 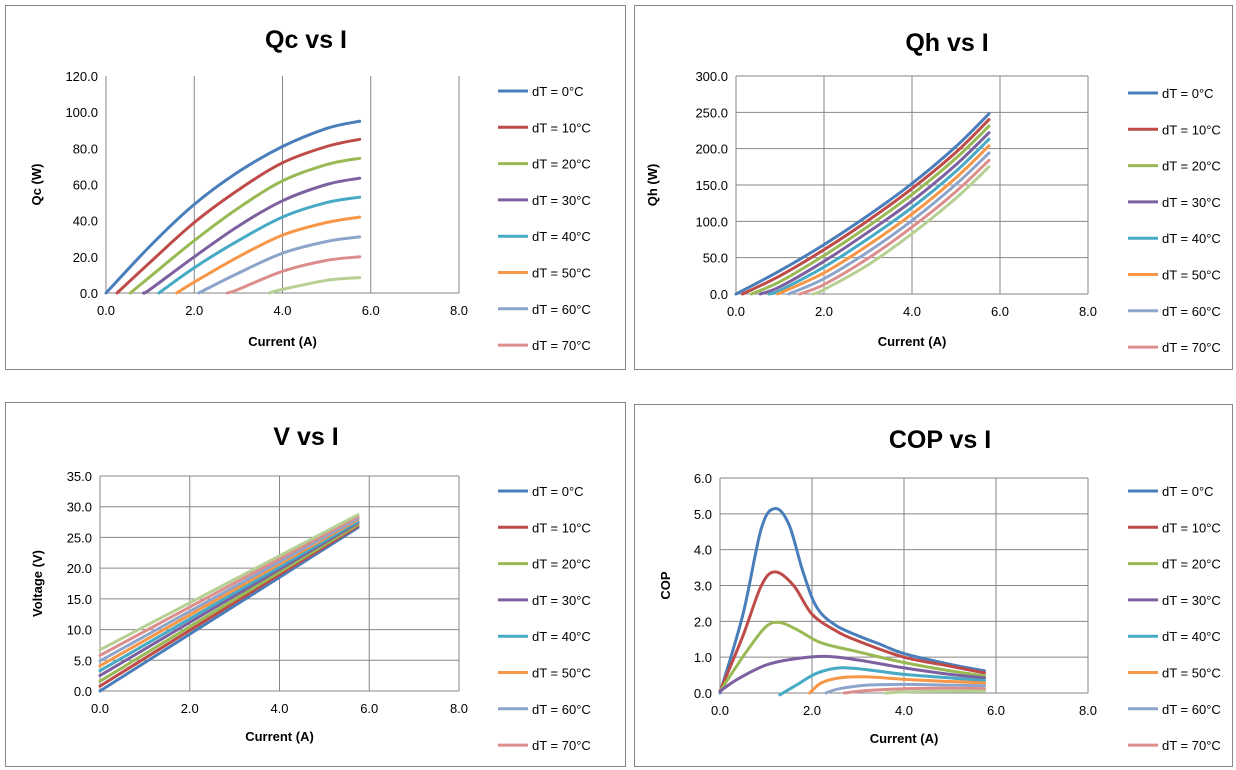 I want to click on y-tick-label: 150.0, so click(x=711, y=185).